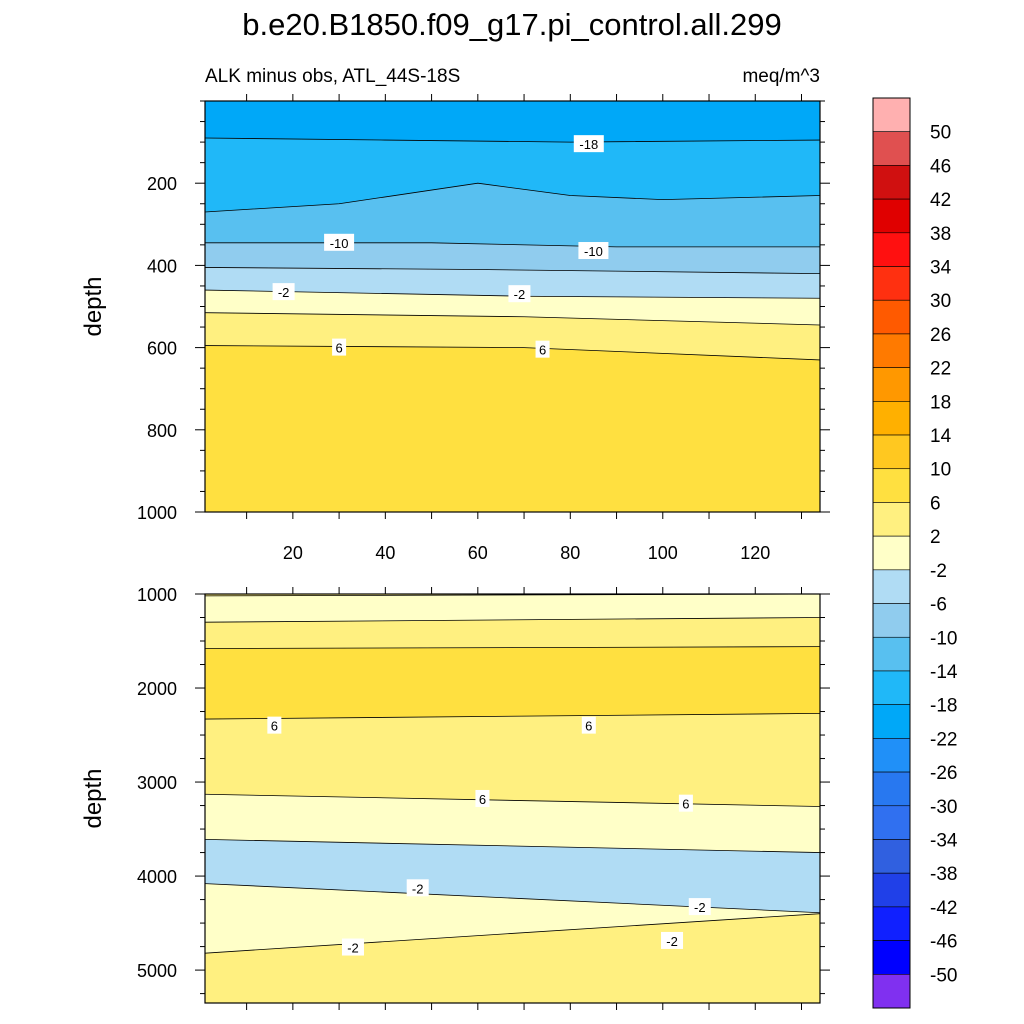 This screenshot has height=1024, width=1024. What do you see at coordinates (940, 234) in the screenshot?
I see `colorbar-tick-label: 38` at bounding box center [940, 234].